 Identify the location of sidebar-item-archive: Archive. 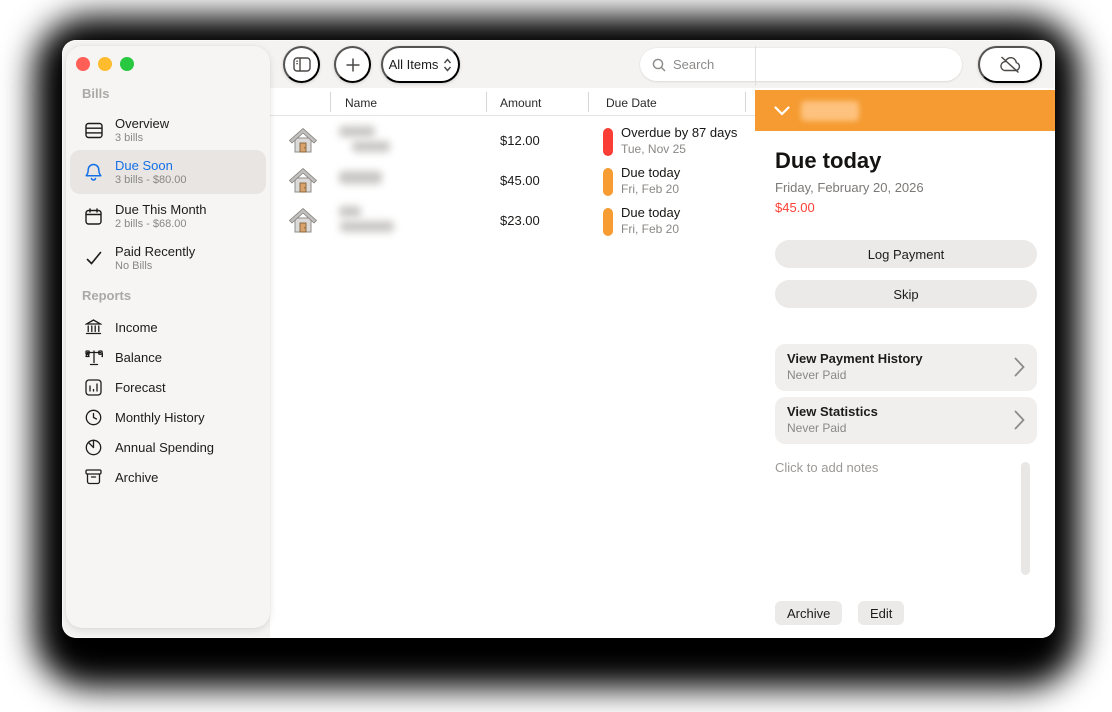
(168, 477).